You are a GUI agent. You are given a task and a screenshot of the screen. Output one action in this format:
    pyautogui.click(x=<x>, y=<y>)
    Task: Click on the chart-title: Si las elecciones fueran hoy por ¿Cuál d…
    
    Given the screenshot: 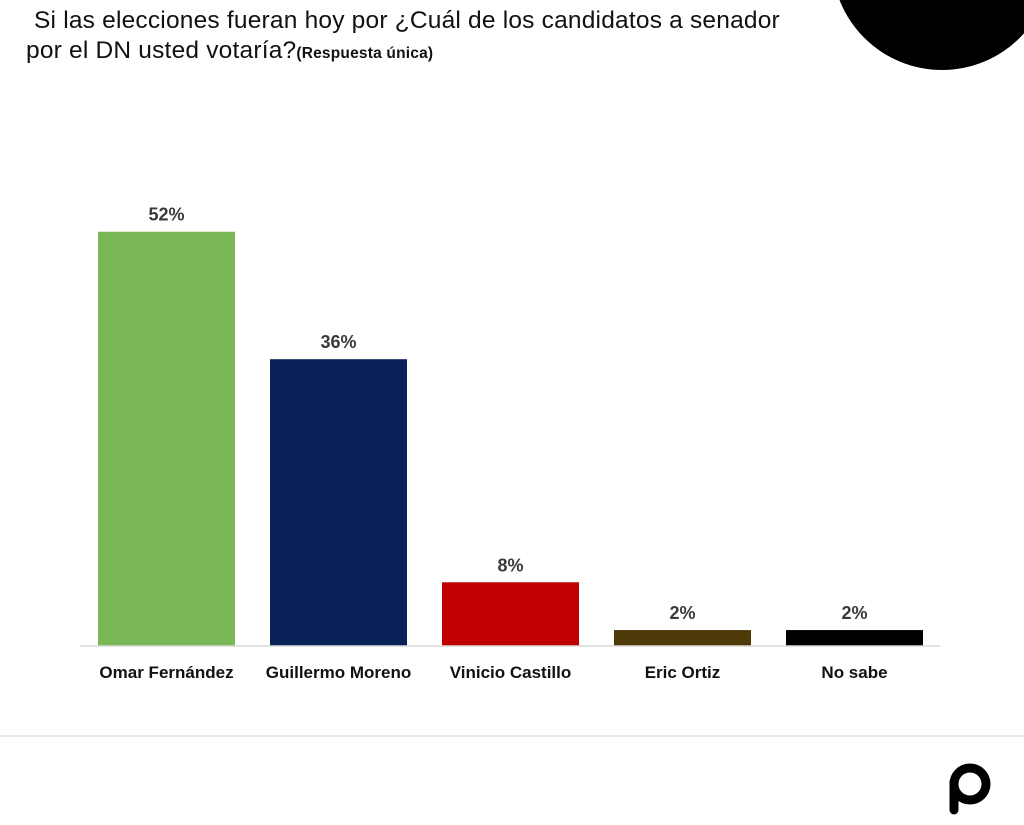 What is the action you would take?
    pyautogui.click(x=476, y=37)
    